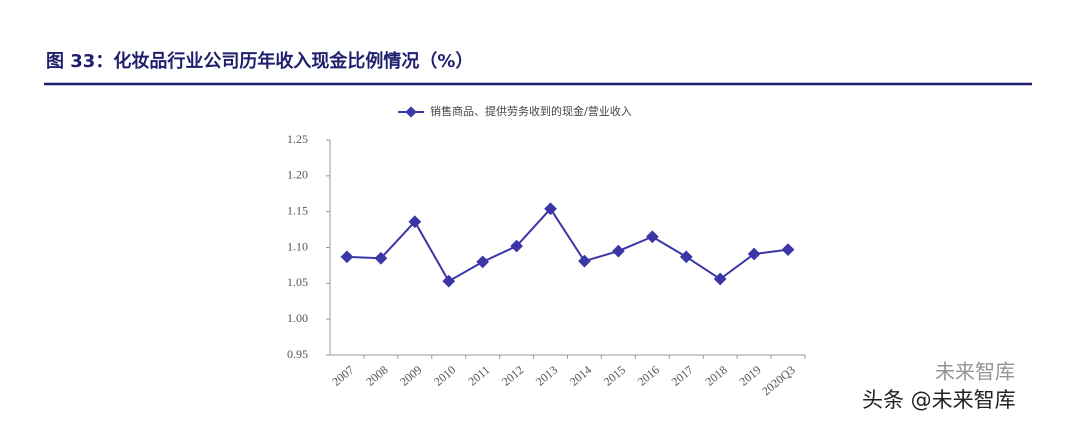  Describe the element at coordinates (512, 376) in the screenshot. I see `x-tick-label: 2012` at that location.